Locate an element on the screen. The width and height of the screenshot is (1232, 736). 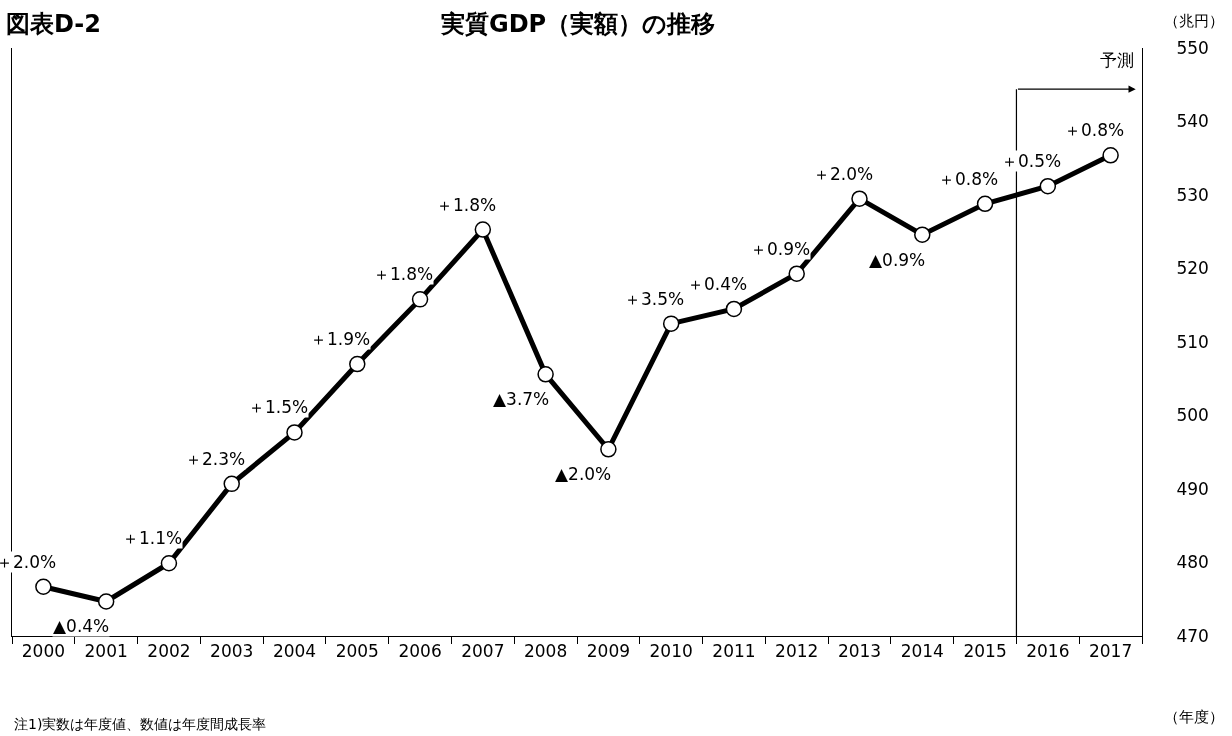
x-tick-label: 2010 is located at coordinates (671, 651).